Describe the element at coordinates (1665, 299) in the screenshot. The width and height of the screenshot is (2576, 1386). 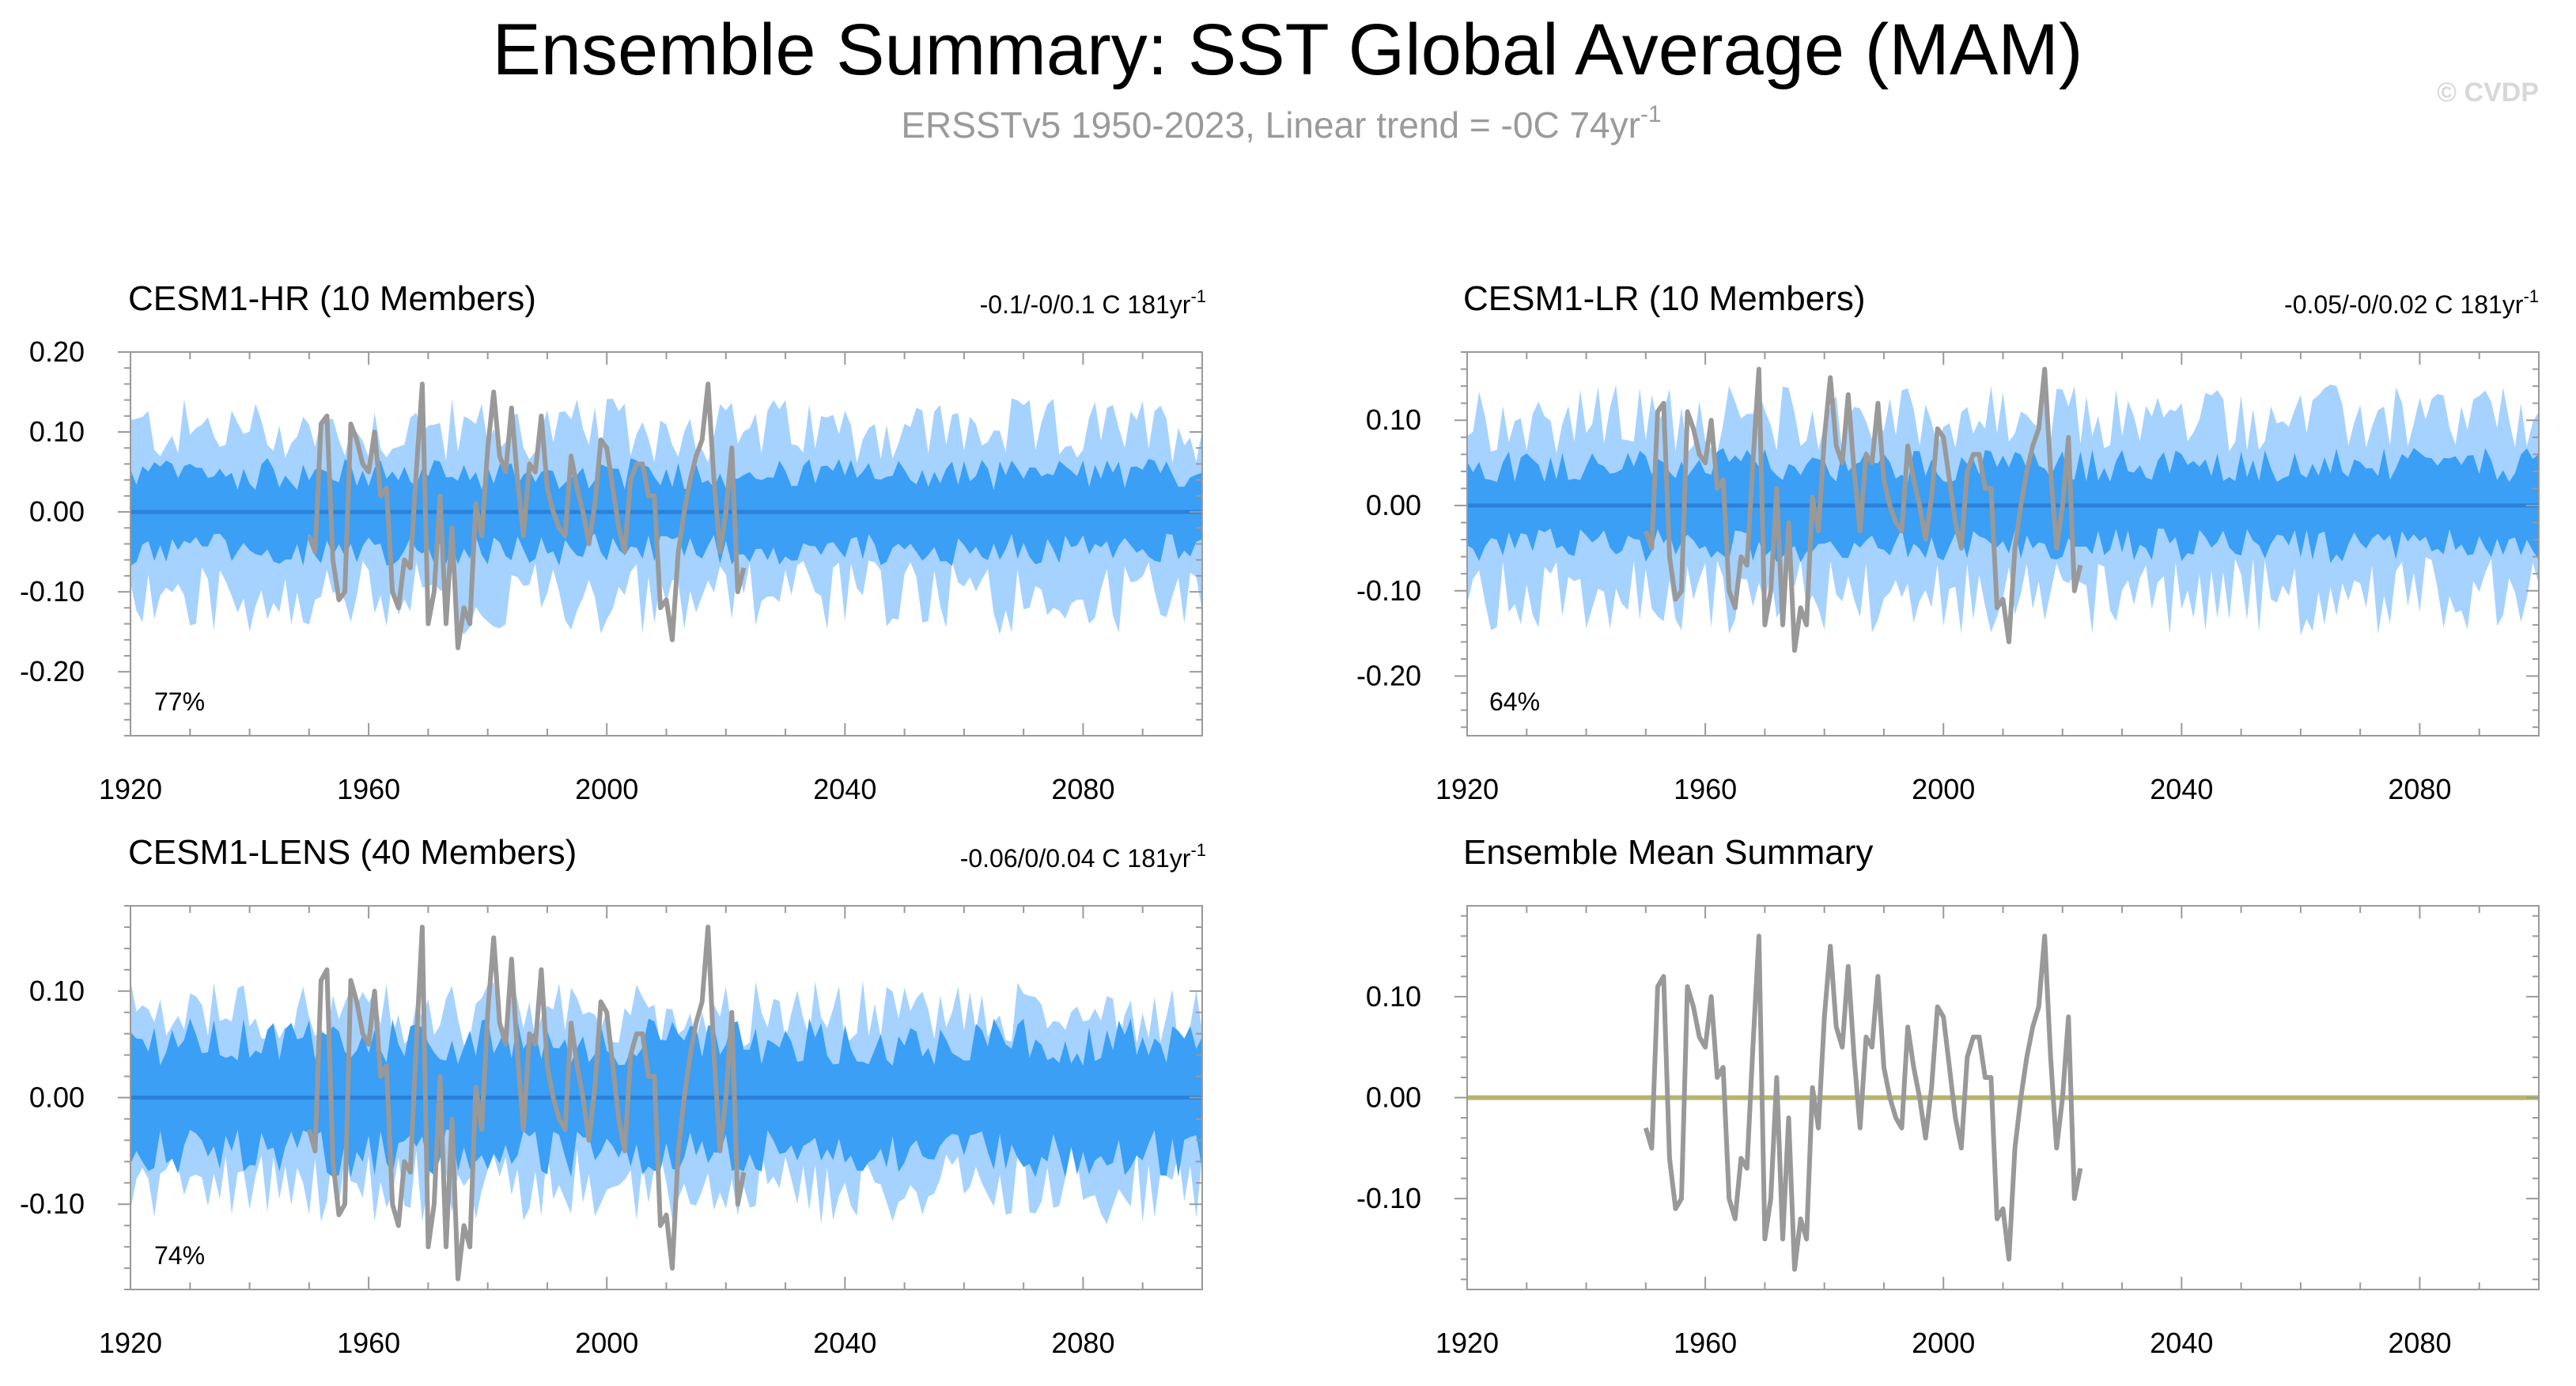
I see `panel-title: CESM1-LR (10 Members)` at that location.